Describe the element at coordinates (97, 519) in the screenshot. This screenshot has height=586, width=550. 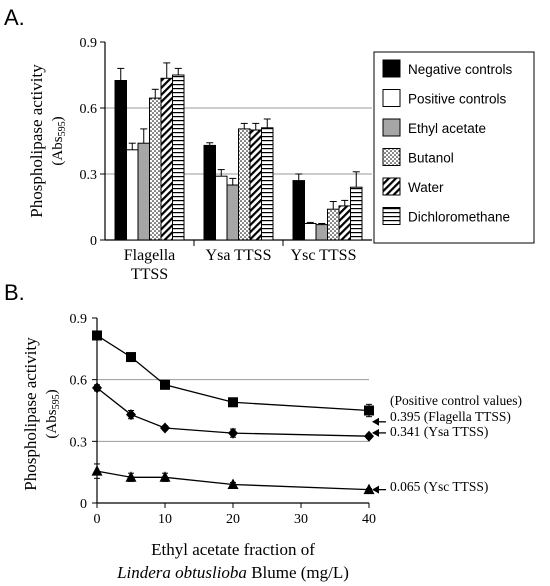
I see `x-tick-label: 0` at that location.